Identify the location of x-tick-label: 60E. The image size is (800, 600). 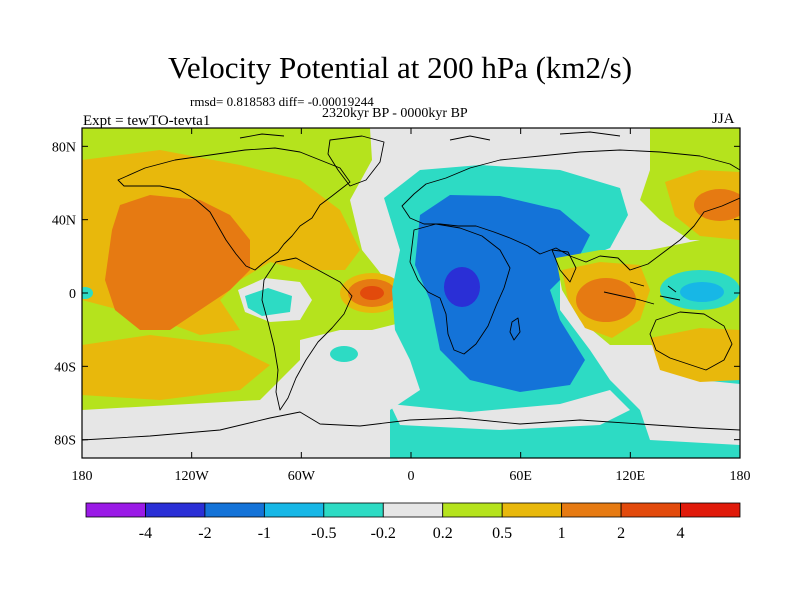
(520, 476).